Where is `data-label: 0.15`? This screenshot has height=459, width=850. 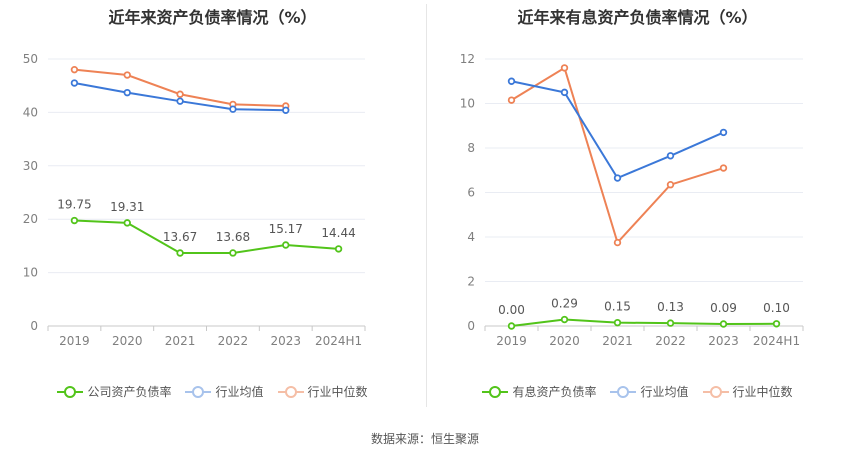 data-label: 0.15 is located at coordinates (617, 307).